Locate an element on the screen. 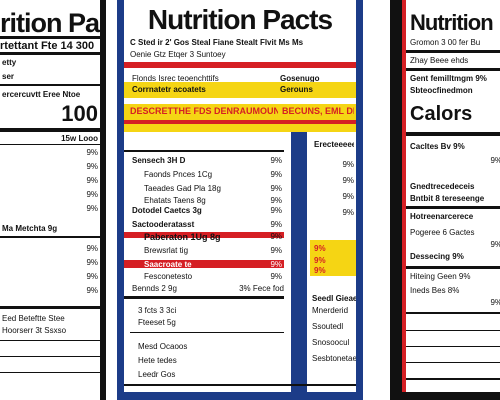 Image resolution: width=500 pixels, height=400 pixels. center-row: Ehatats Taens 8g is located at coordinates (175, 200).